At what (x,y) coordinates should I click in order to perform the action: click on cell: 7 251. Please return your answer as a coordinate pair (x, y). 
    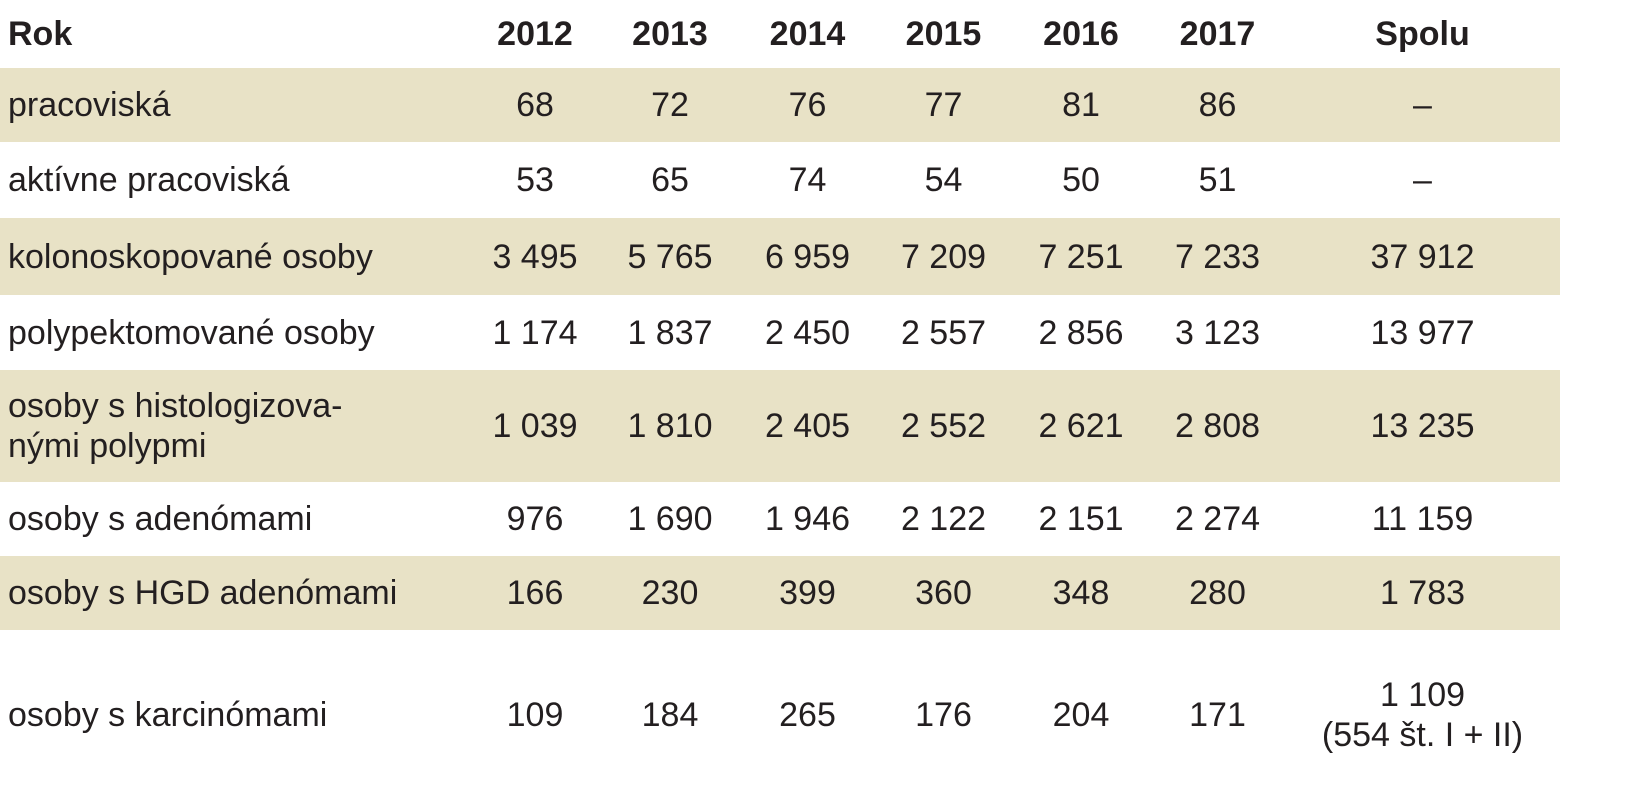
    Looking at the image, I should click on (1081, 256).